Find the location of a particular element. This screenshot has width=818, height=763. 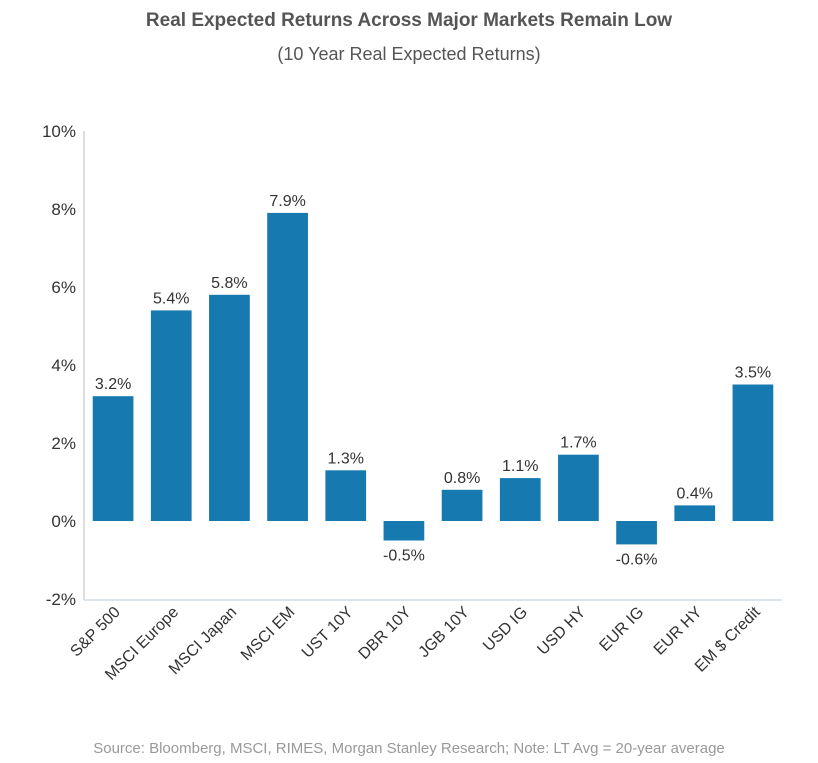

y-tick-label: 8% is located at coordinates (63, 209).